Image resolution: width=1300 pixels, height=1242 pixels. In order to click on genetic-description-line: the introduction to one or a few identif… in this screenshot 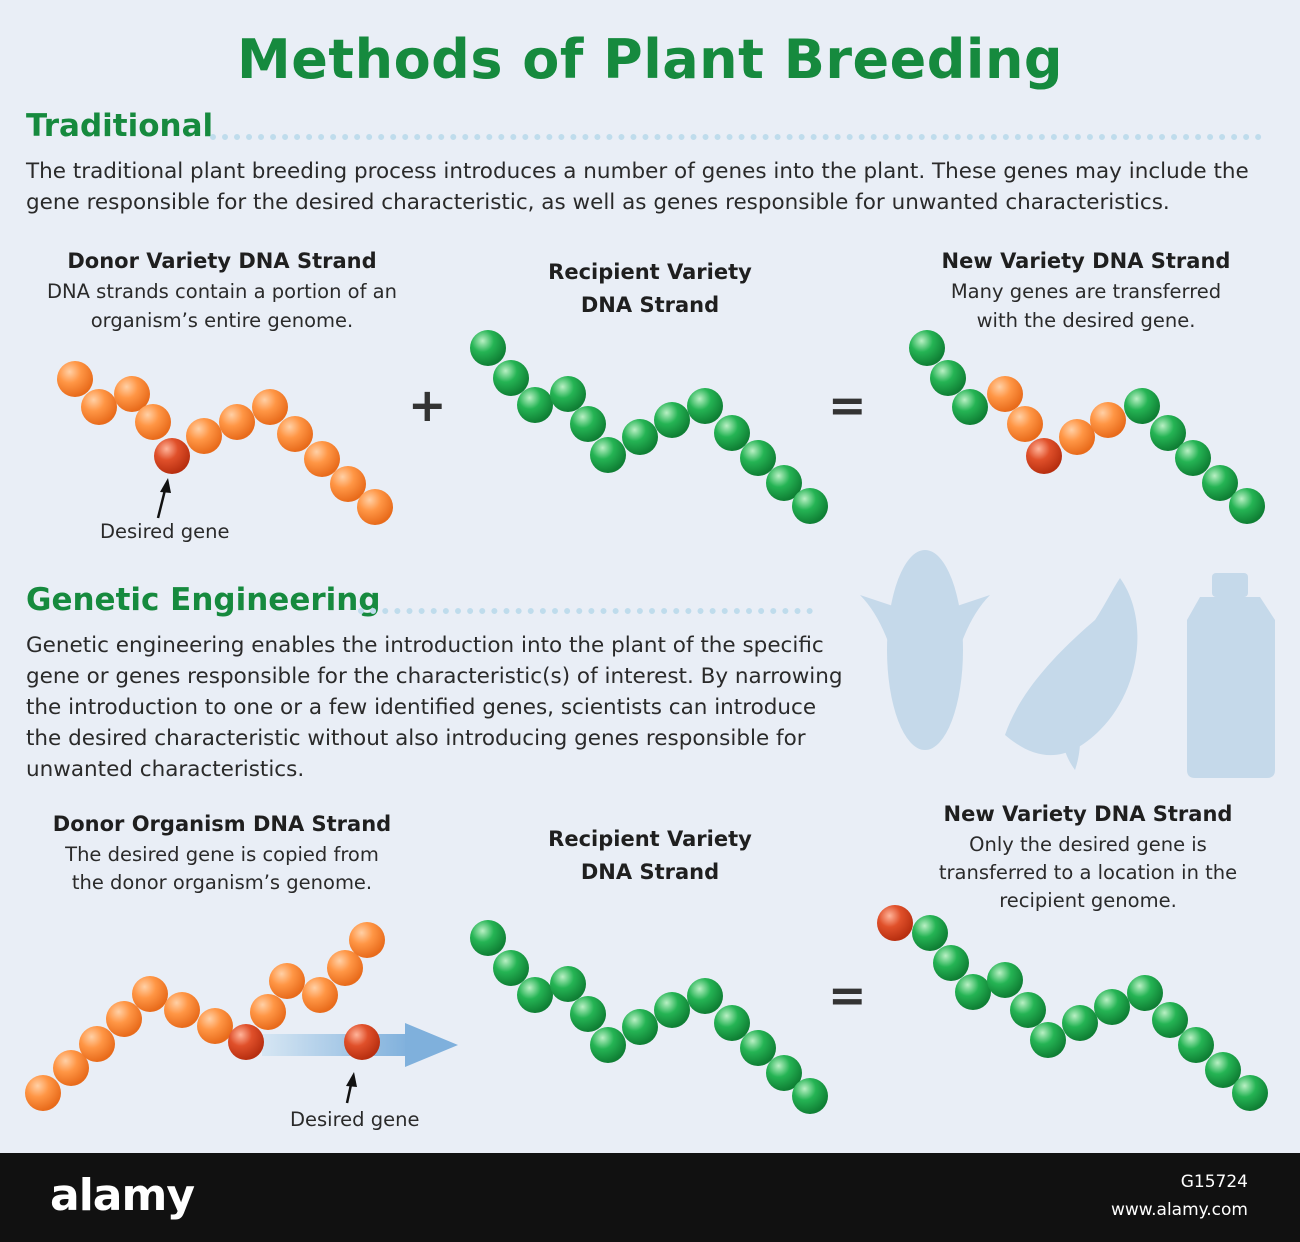, I will do `click(421, 707)`.